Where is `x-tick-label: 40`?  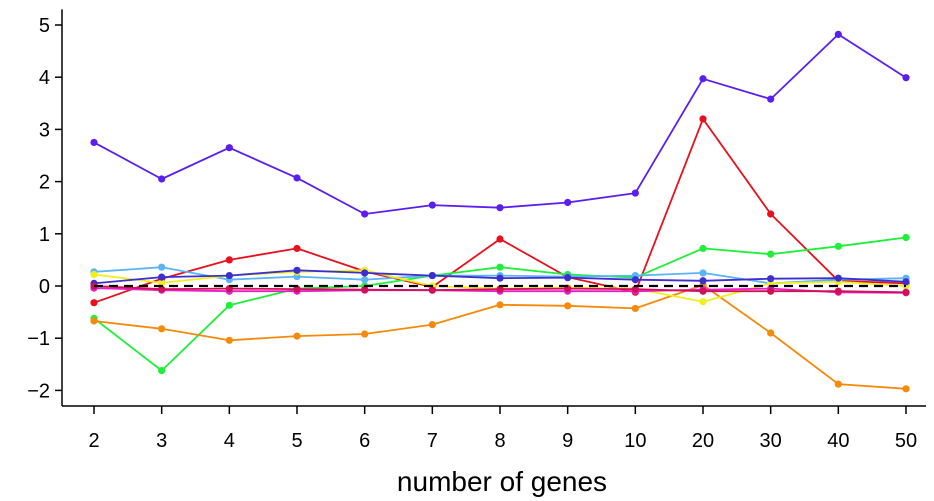
x-tick-label: 40 is located at coordinates (838, 441).